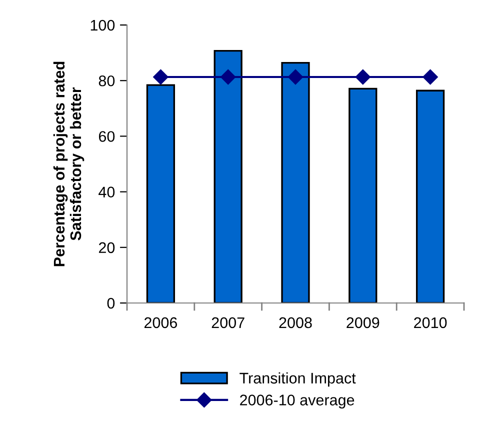 The height and width of the screenshot is (437, 499). I want to click on y-axis-title: Percentage of projects rated Satisfactory or better, so click(68, 164).